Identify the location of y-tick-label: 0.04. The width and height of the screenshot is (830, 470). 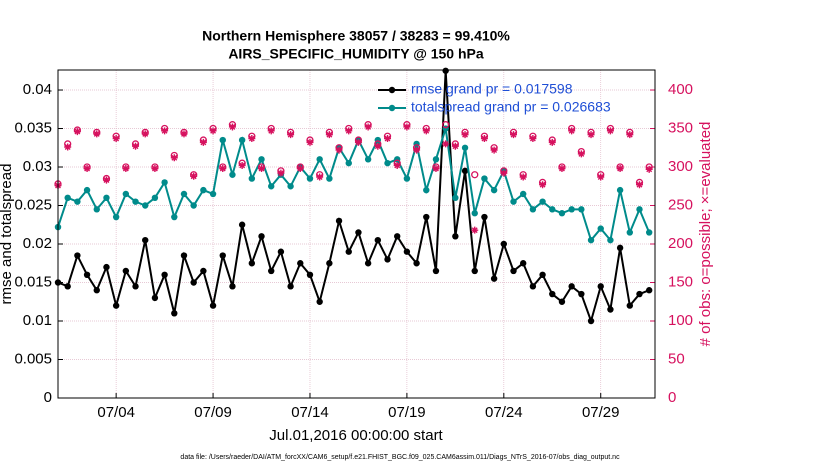
(37, 89).